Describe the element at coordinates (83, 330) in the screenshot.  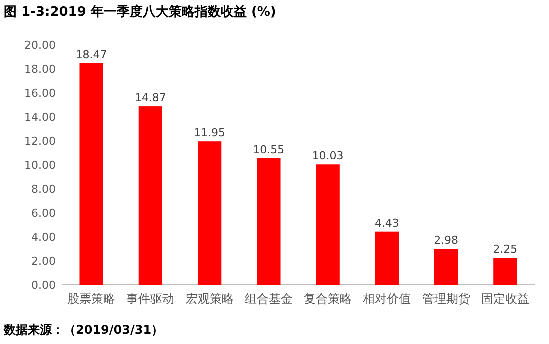
I see `source-note: 数据来源：（2019/03/31）` at that location.